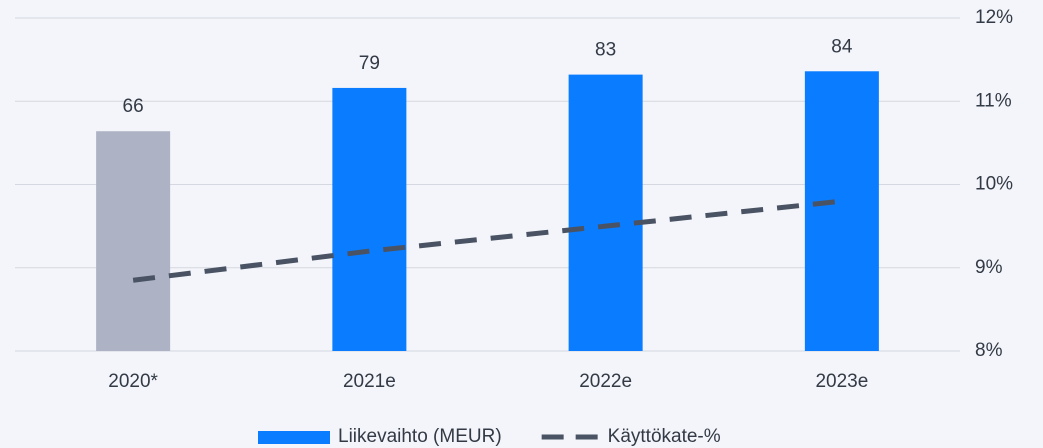 The height and width of the screenshot is (448, 1043). I want to click on line, so click(487, 240).